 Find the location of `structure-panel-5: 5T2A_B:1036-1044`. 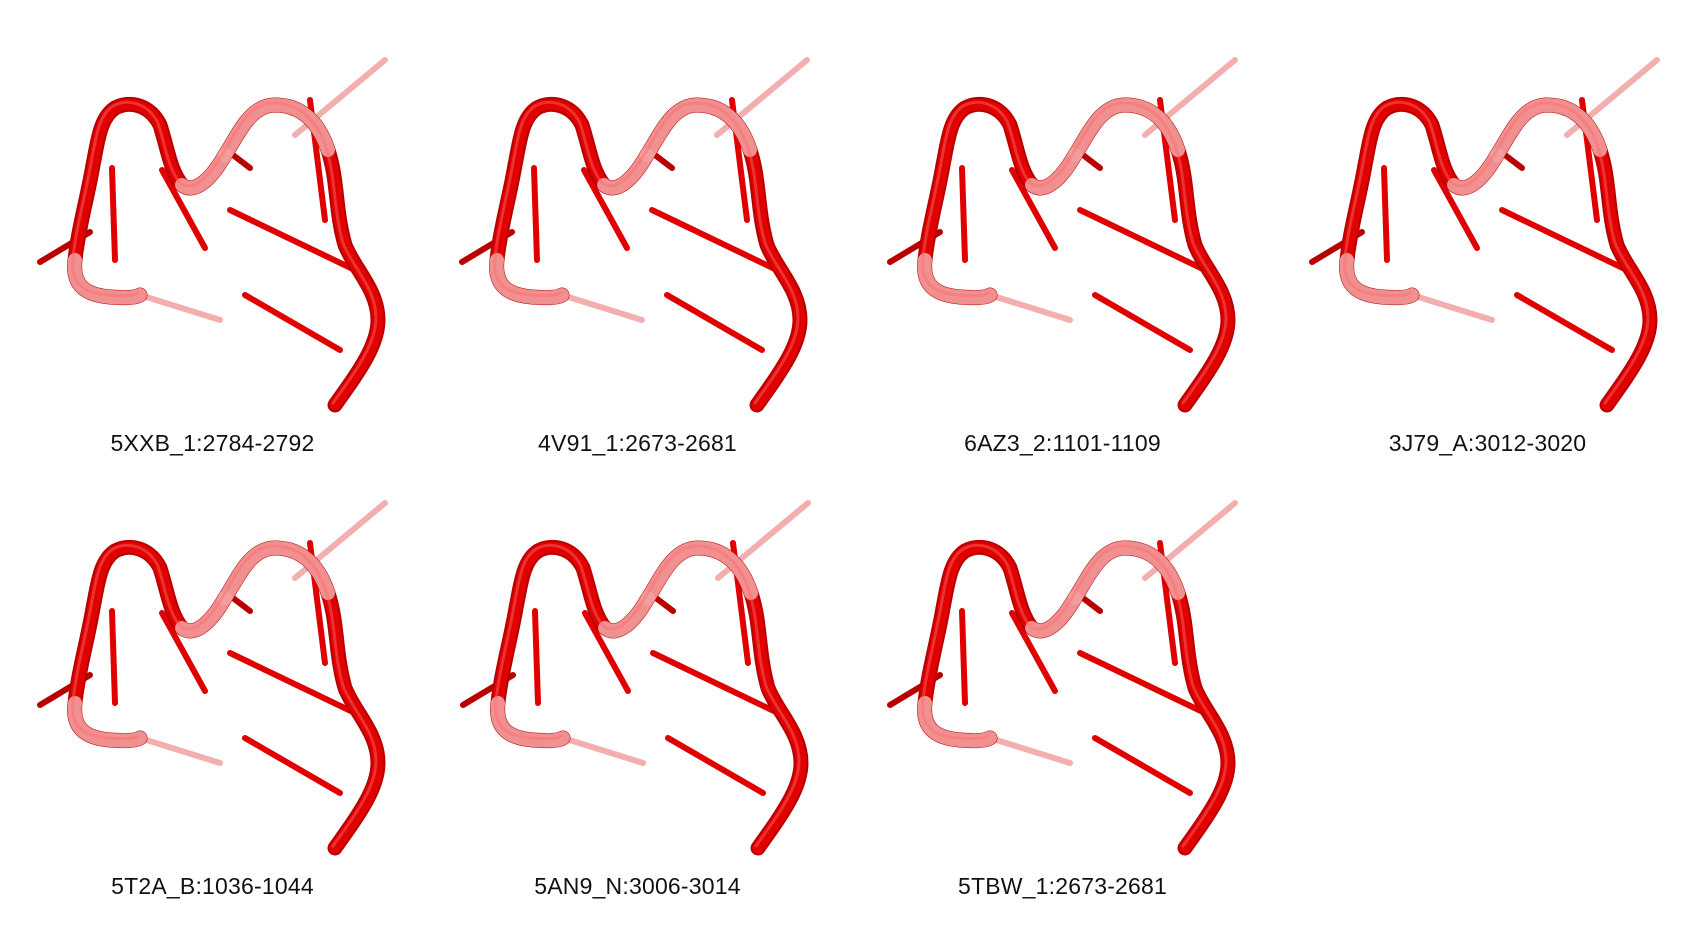

structure-panel-5: 5T2A_B:1036-1044 is located at coordinates (212, 681).